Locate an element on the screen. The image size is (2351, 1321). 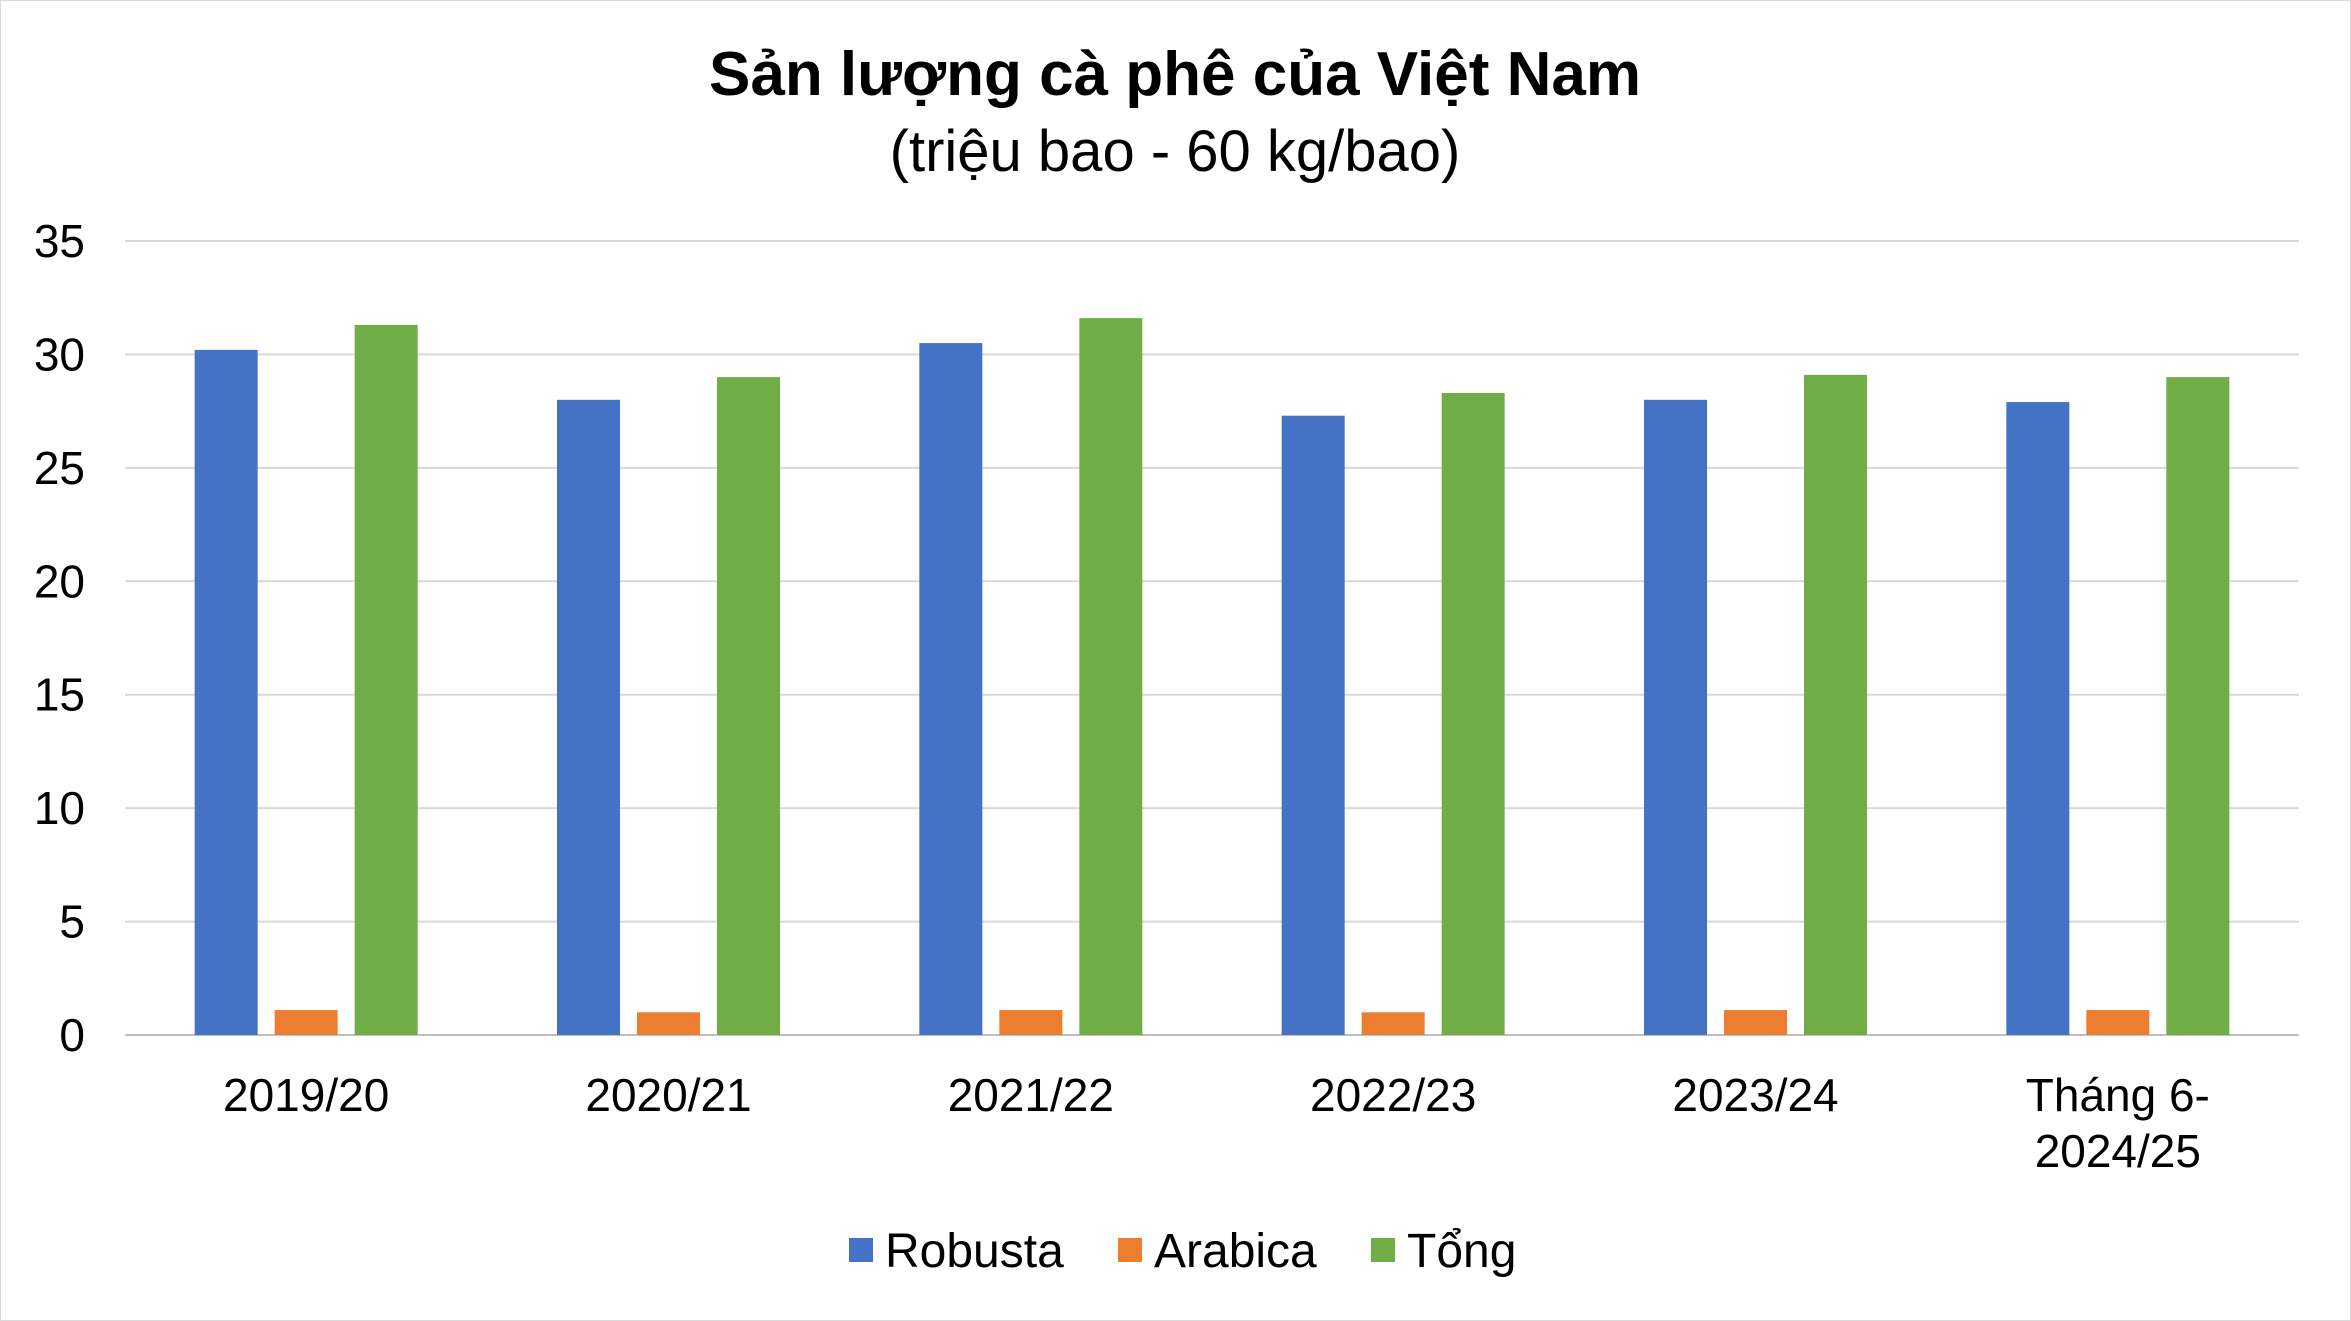
x-tick-label: 2024/25 is located at coordinates (2118, 1151).